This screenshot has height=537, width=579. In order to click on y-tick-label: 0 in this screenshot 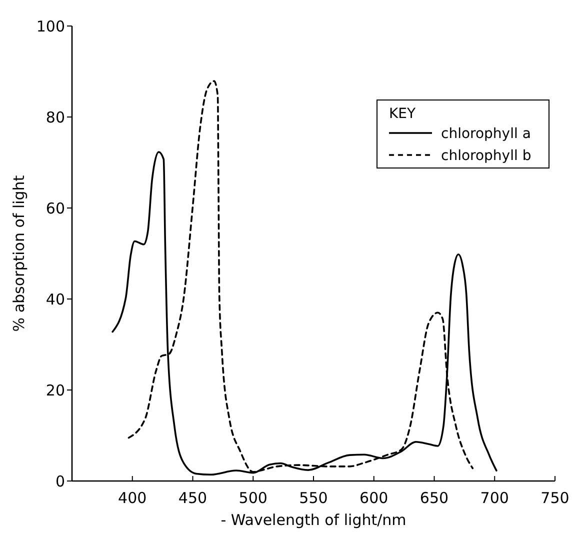, I will do `click(60, 481)`.